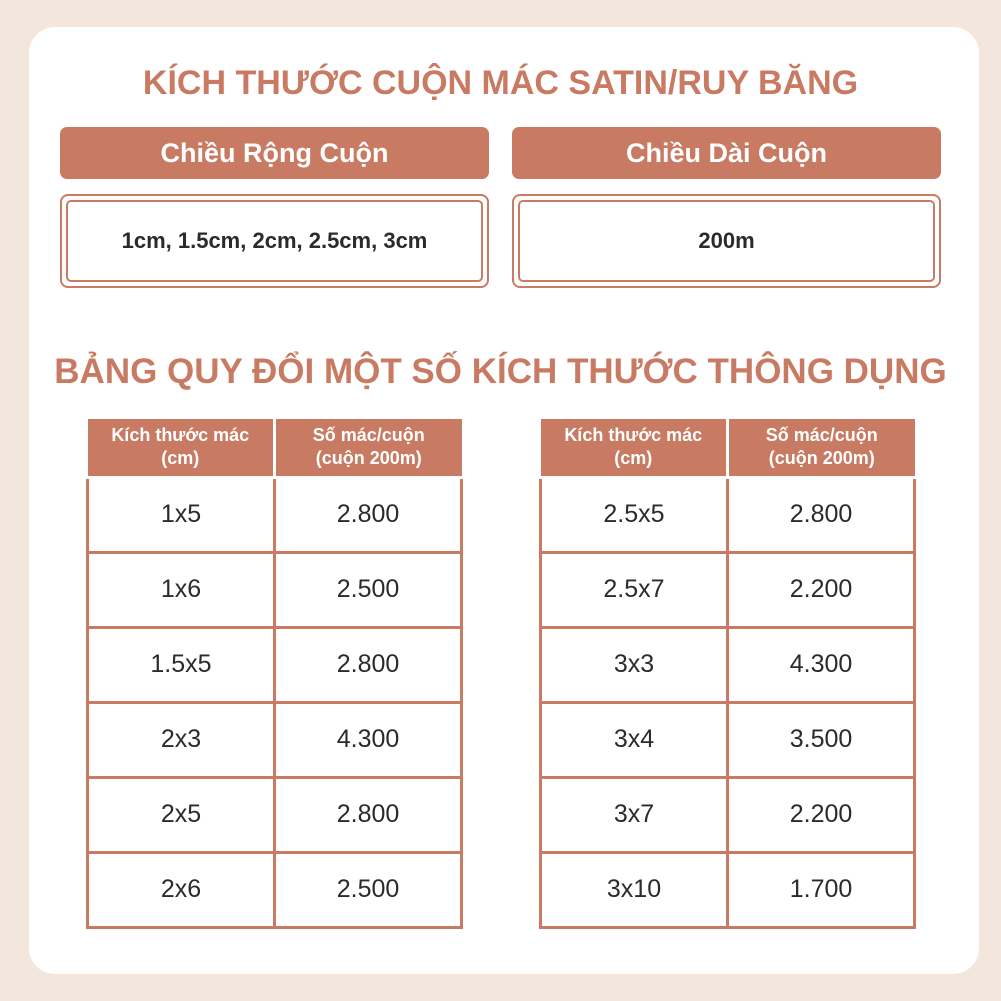 Image resolution: width=1001 pixels, height=1001 pixels. Describe the element at coordinates (181, 589) in the screenshot. I see `size-cell: 1x6` at that location.